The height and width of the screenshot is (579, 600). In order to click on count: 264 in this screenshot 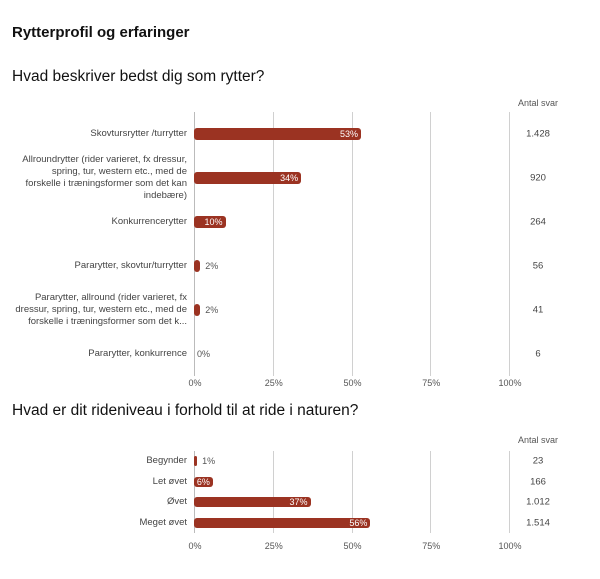, I will do `click(538, 222)`.